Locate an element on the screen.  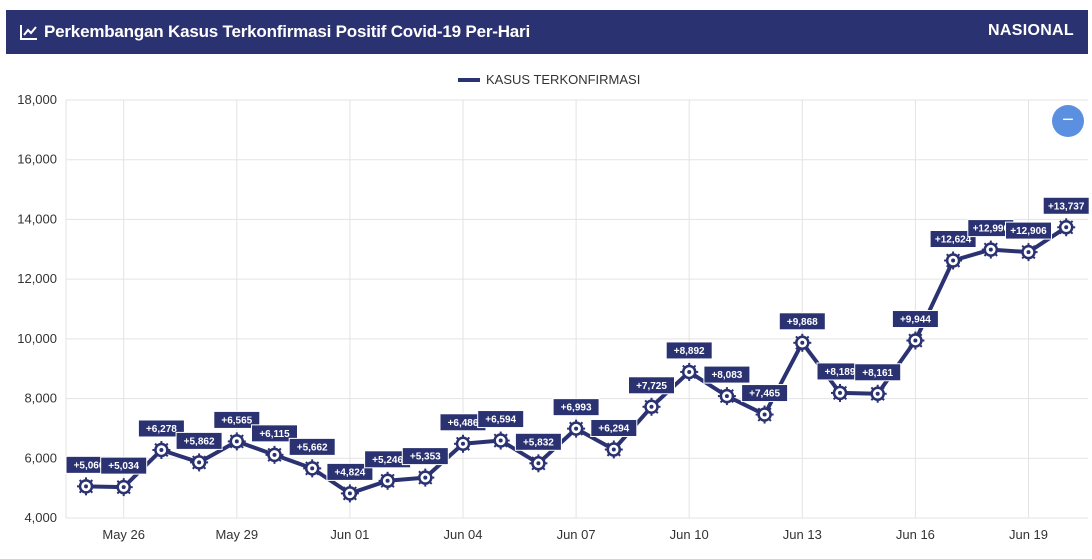
data-label: +6,486 is located at coordinates (463, 423).